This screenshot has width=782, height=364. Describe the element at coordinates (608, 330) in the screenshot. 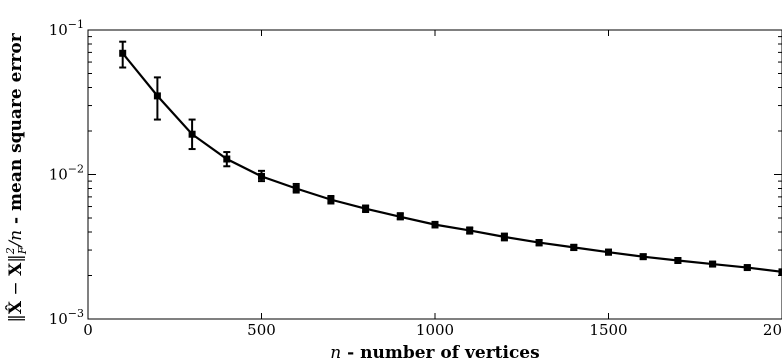

I see `x-tick-label: 1500` at that location.